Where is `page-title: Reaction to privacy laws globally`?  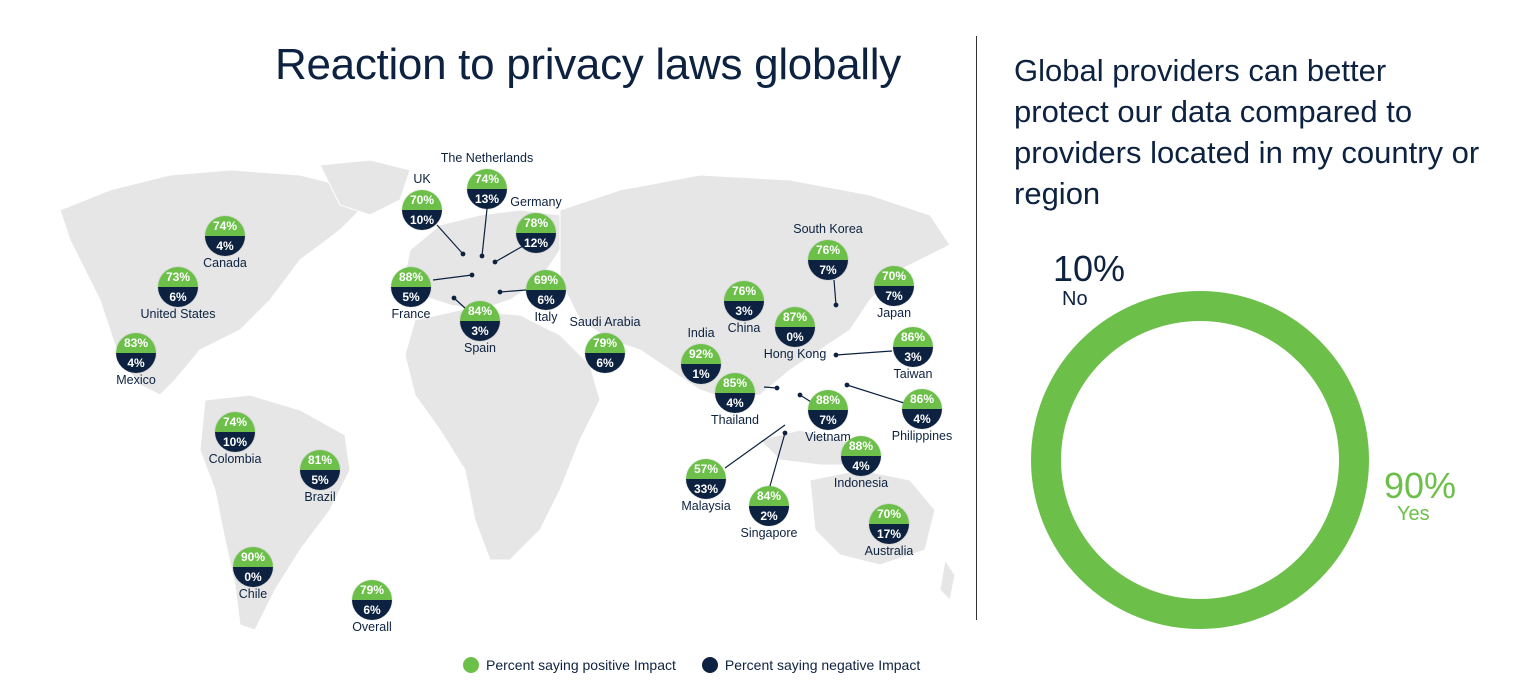 page-title: Reaction to privacy laws globally is located at coordinates (588, 64).